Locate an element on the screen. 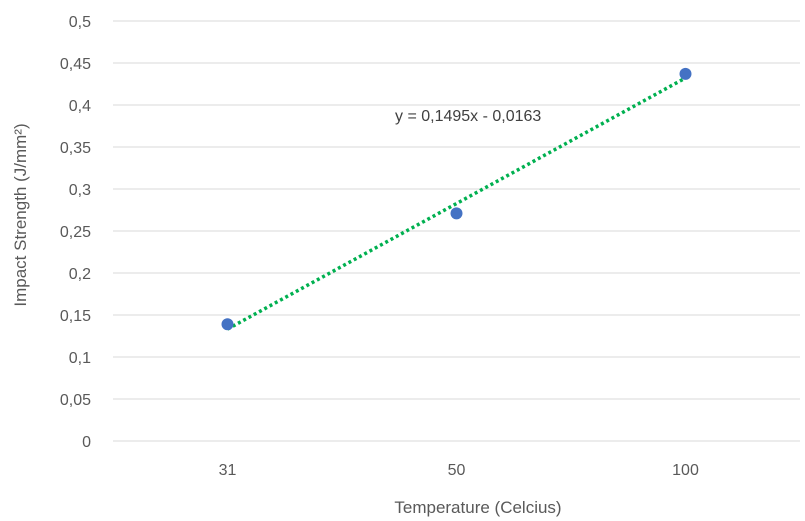  y-tick-label: 0,25 is located at coordinates (75, 232).